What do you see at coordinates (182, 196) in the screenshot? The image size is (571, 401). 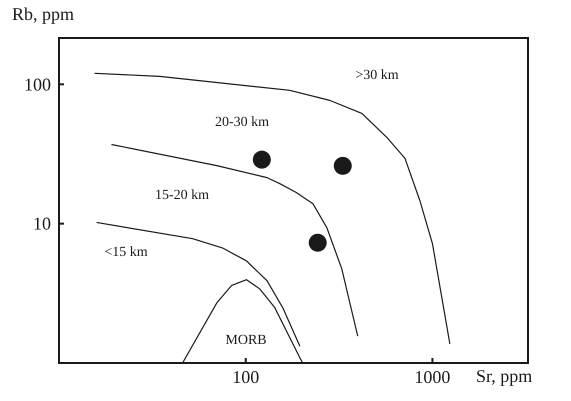 I see `annotation: 15-20 km` at bounding box center [182, 196].